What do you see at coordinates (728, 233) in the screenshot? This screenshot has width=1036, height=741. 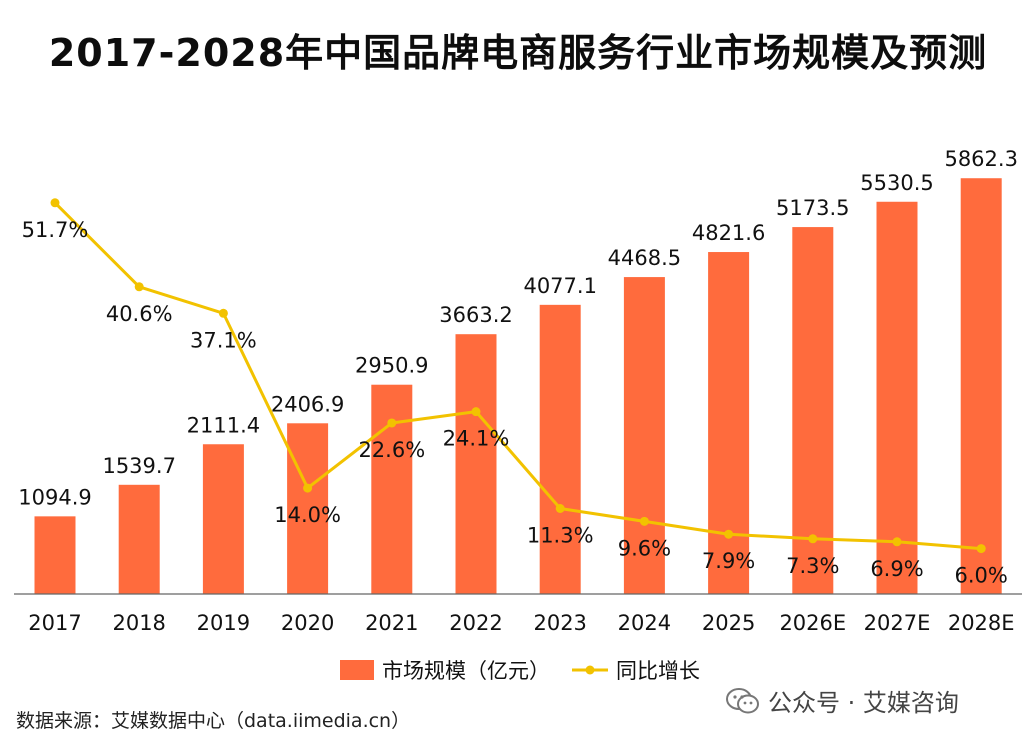 I see `bar-label-2025: 4821.6` at bounding box center [728, 233].